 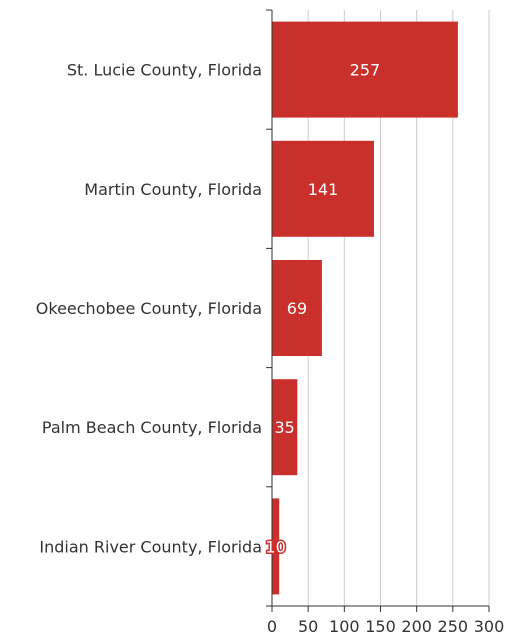 I want to click on category-label: Martin County, Florida, so click(x=173, y=189).